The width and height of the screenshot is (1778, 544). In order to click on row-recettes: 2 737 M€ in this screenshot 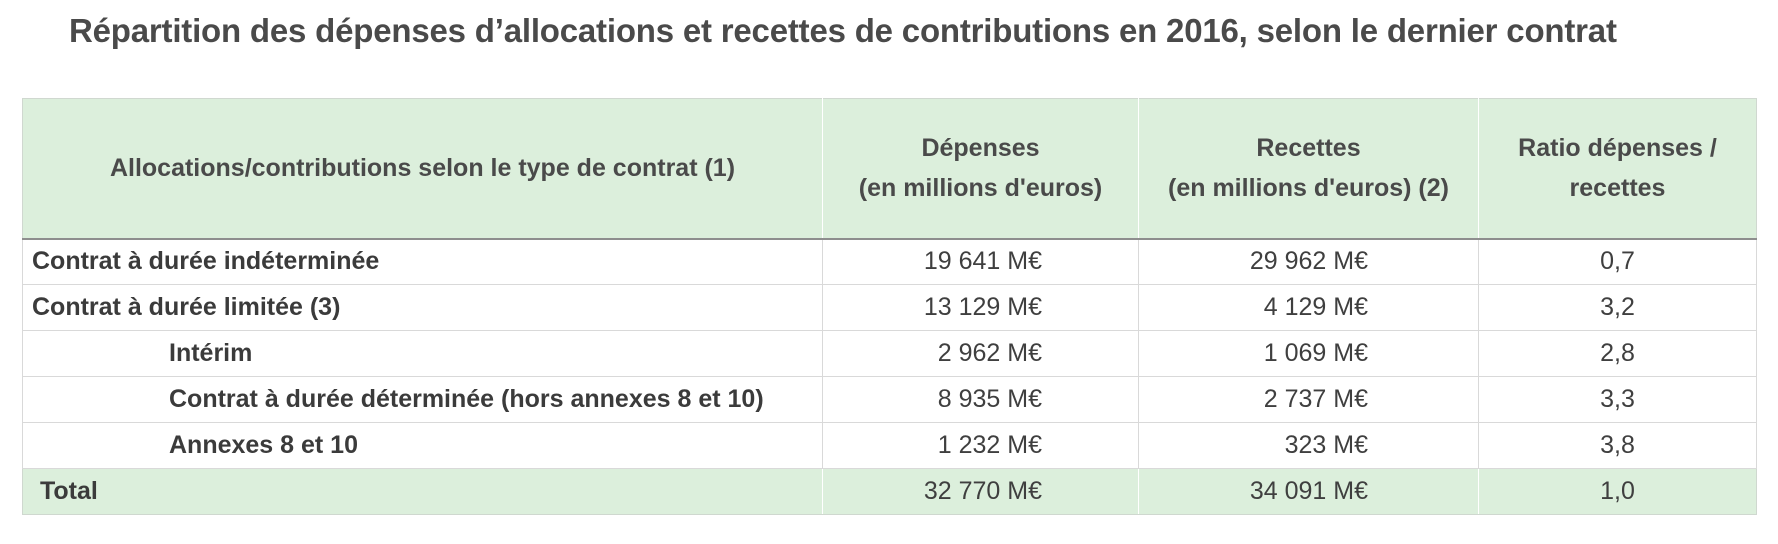, I will do `click(1308, 399)`.